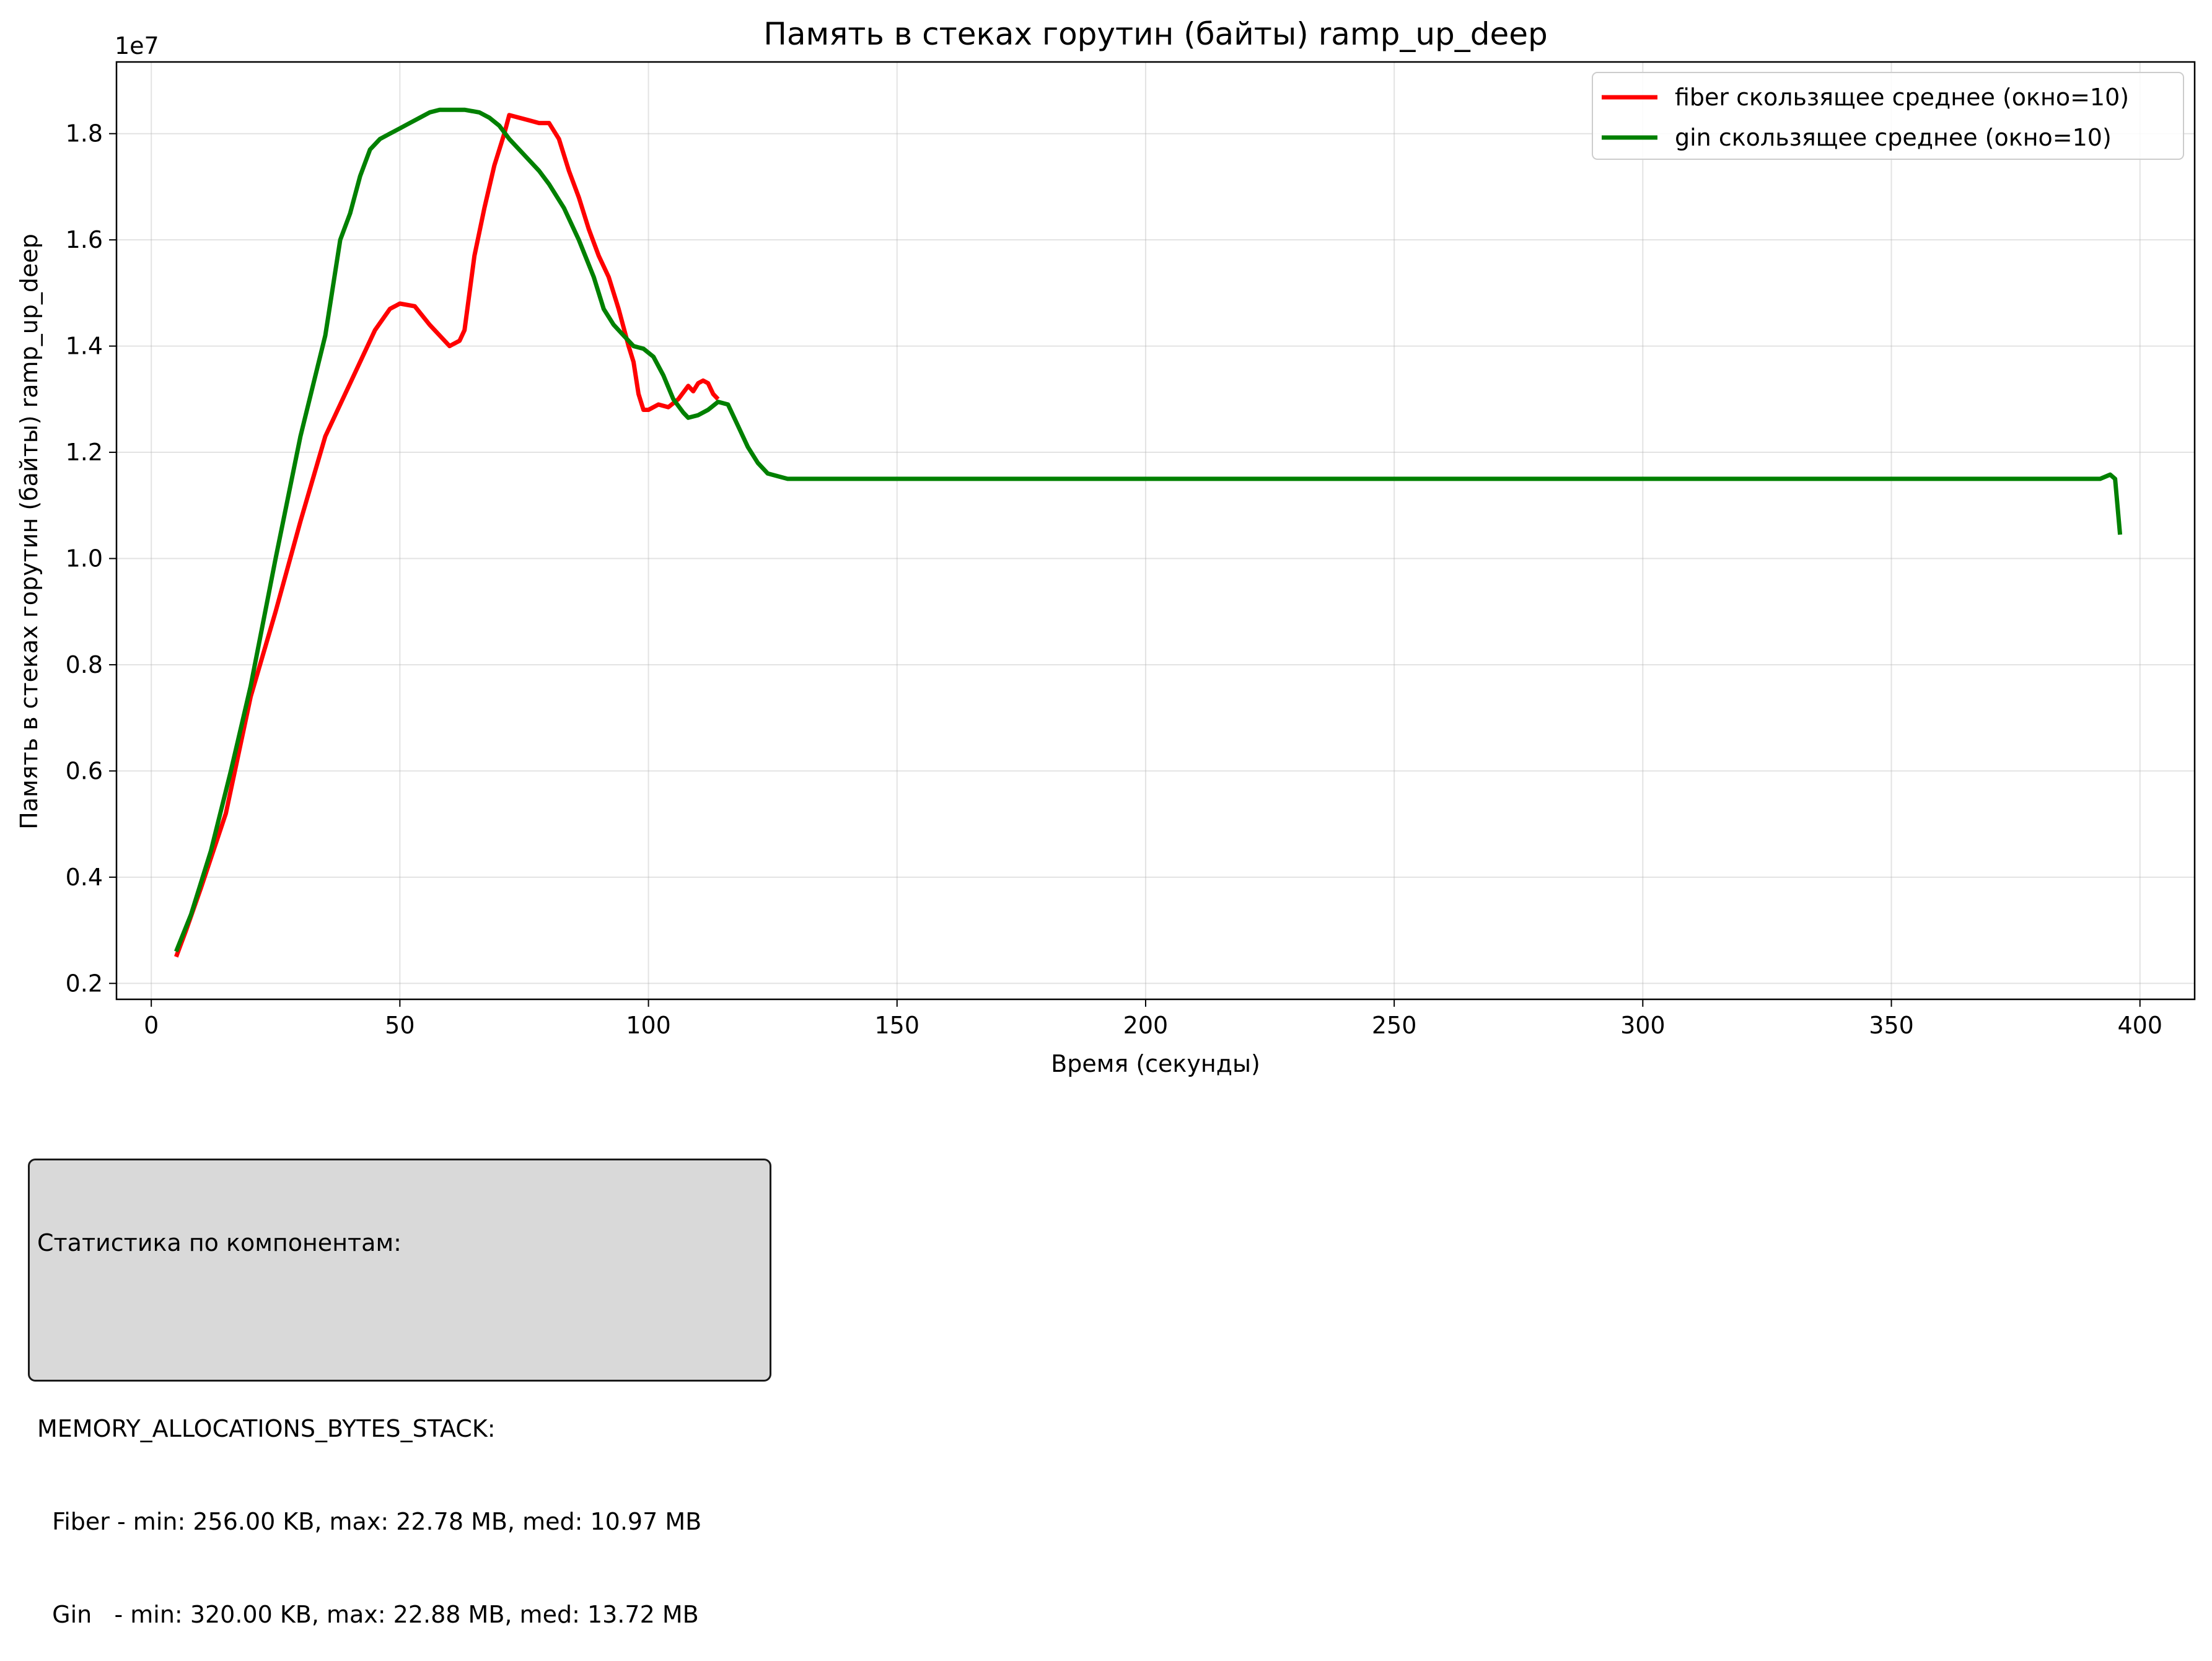 The width and height of the screenshot is (2212, 1661). I want to click on y-tick-label: 1.0, so click(84, 558).